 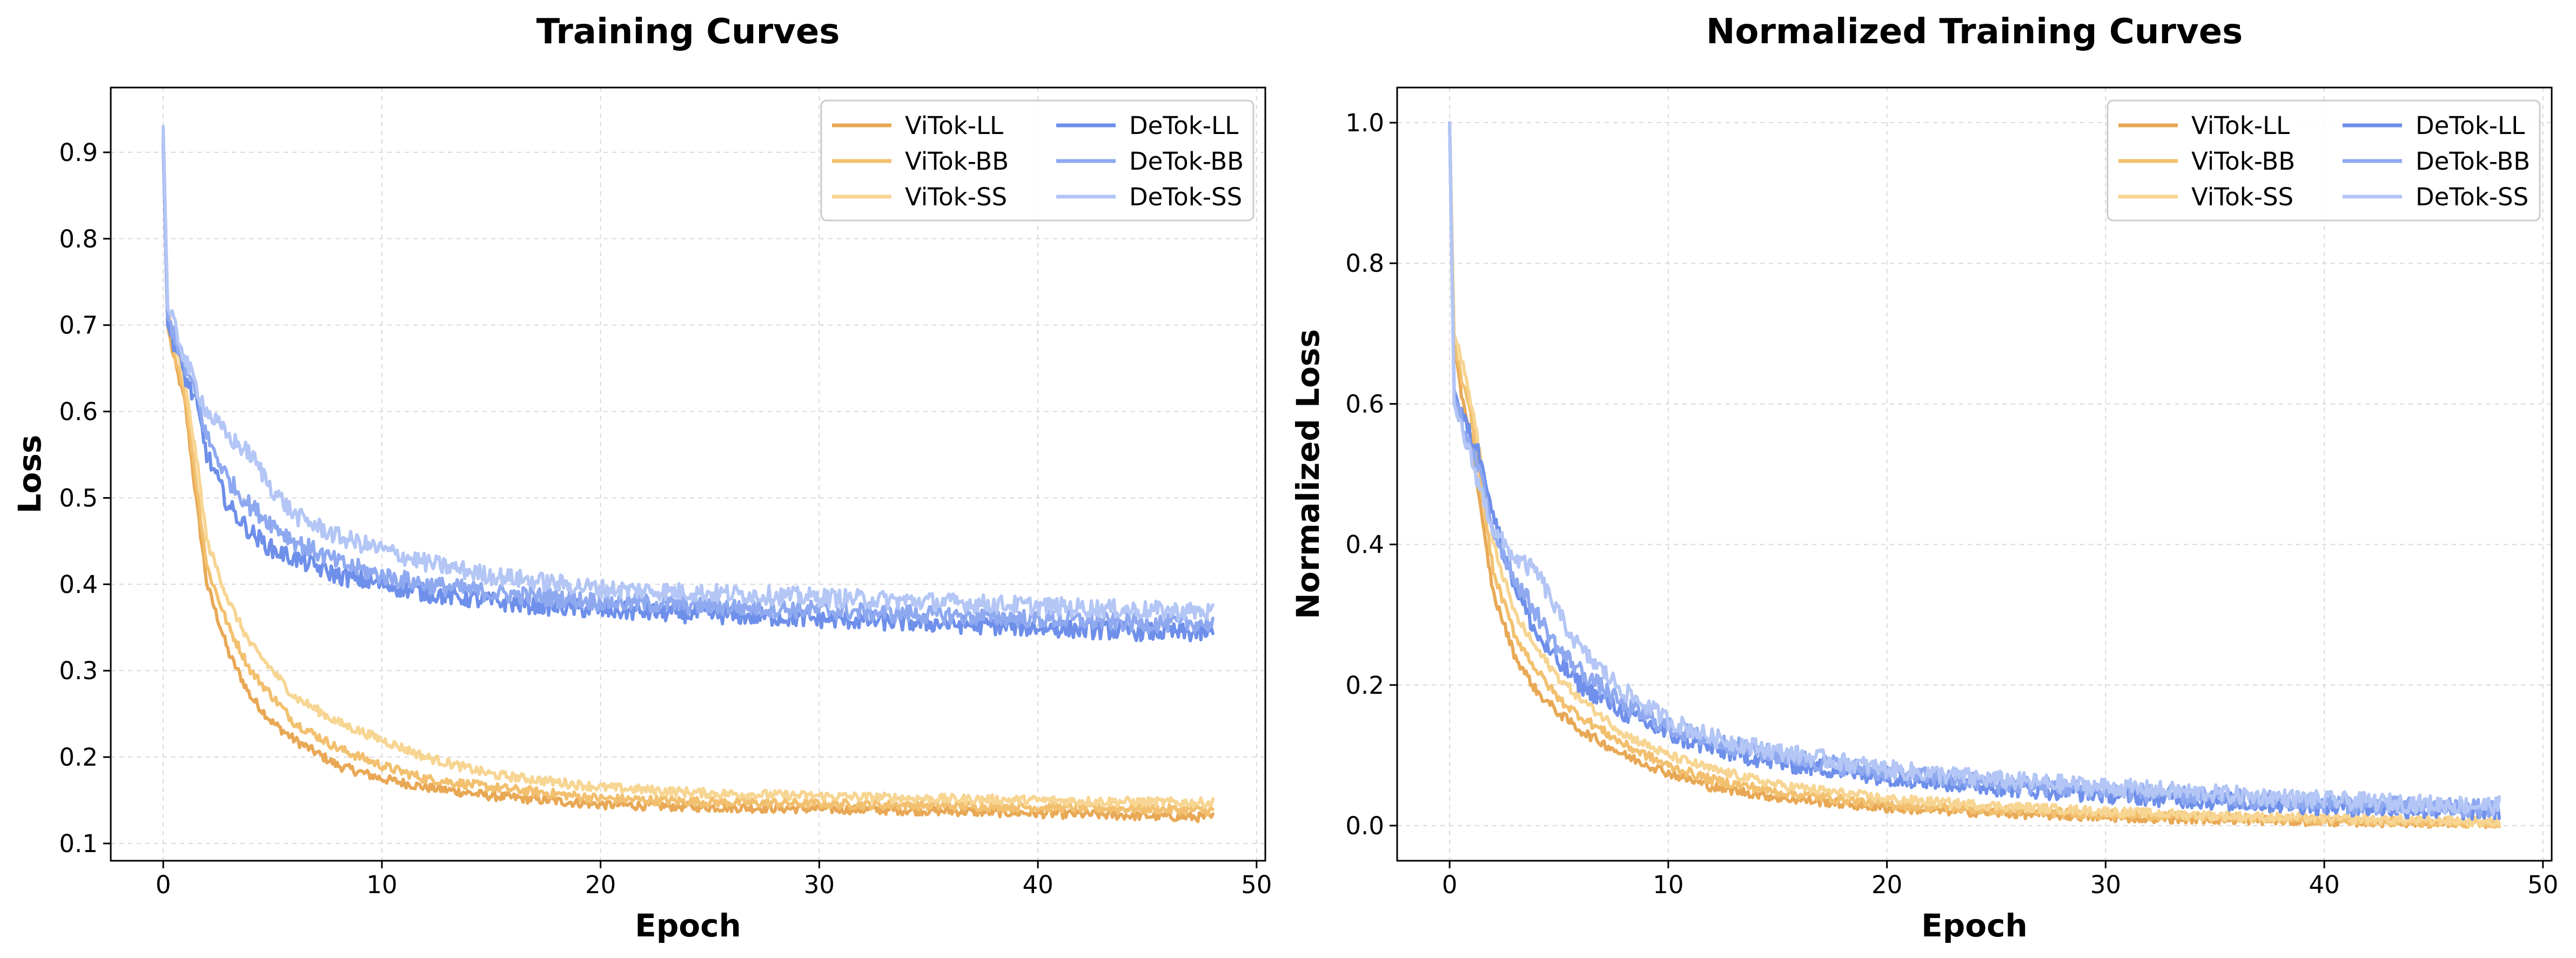 What do you see at coordinates (78, 843) in the screenshot?
I see `y-tick-label: 0.1` at bounding box center [78, 843].